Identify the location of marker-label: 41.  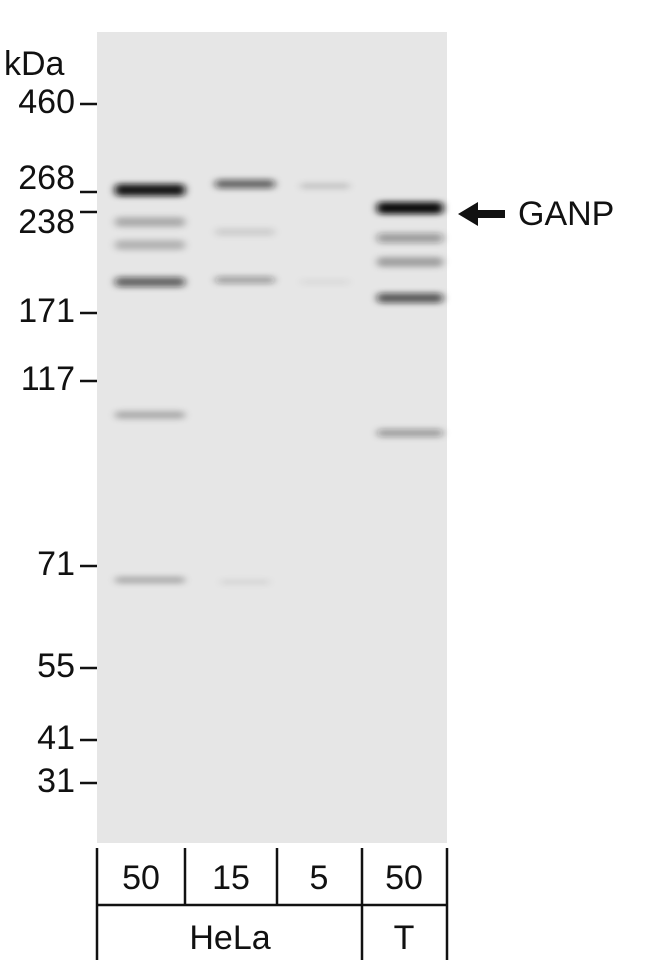
(56, 738).